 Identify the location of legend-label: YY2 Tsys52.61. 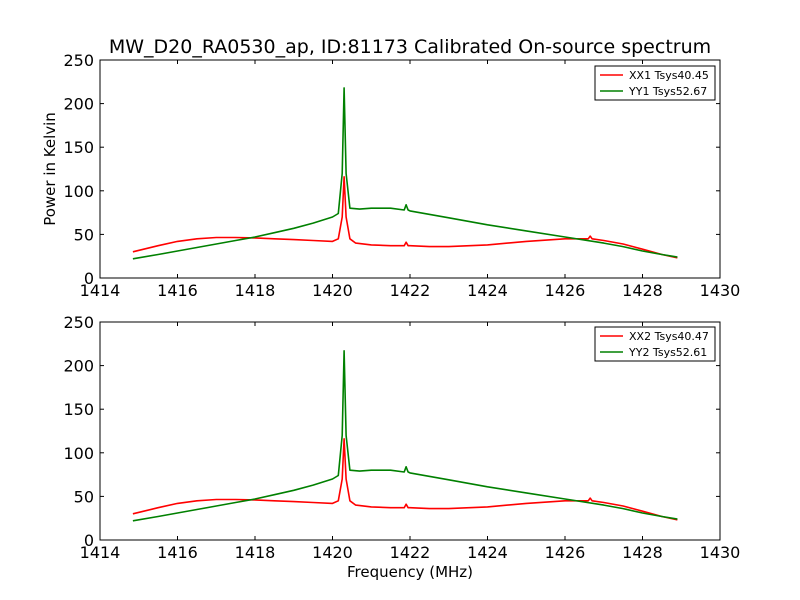
(667, 352).